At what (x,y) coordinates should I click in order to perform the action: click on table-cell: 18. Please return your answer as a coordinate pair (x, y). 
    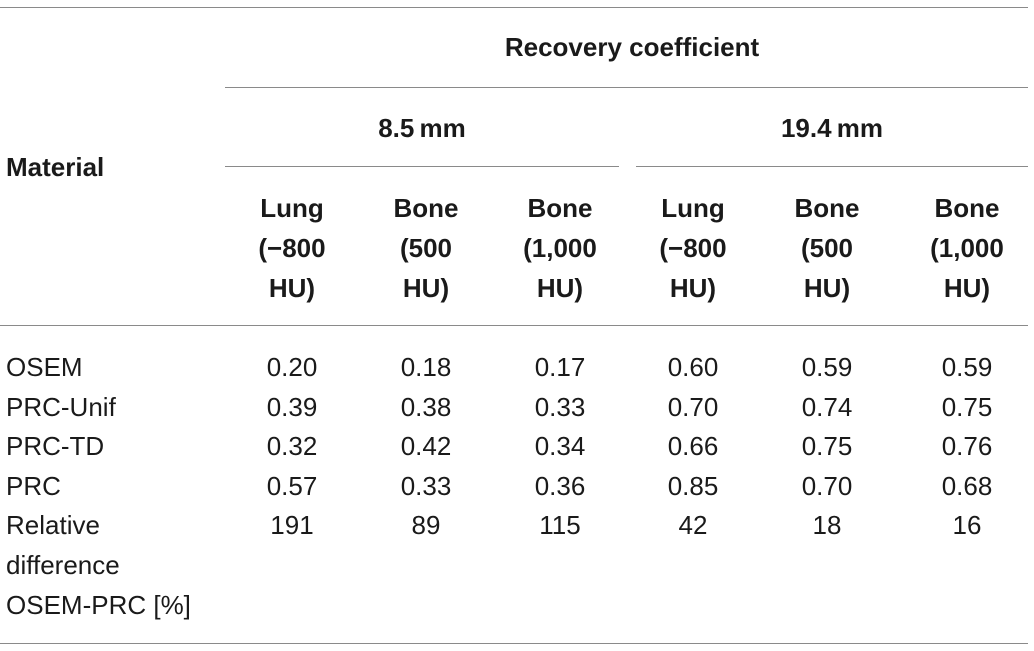
    Looking at the image, I should click on (827, 525).